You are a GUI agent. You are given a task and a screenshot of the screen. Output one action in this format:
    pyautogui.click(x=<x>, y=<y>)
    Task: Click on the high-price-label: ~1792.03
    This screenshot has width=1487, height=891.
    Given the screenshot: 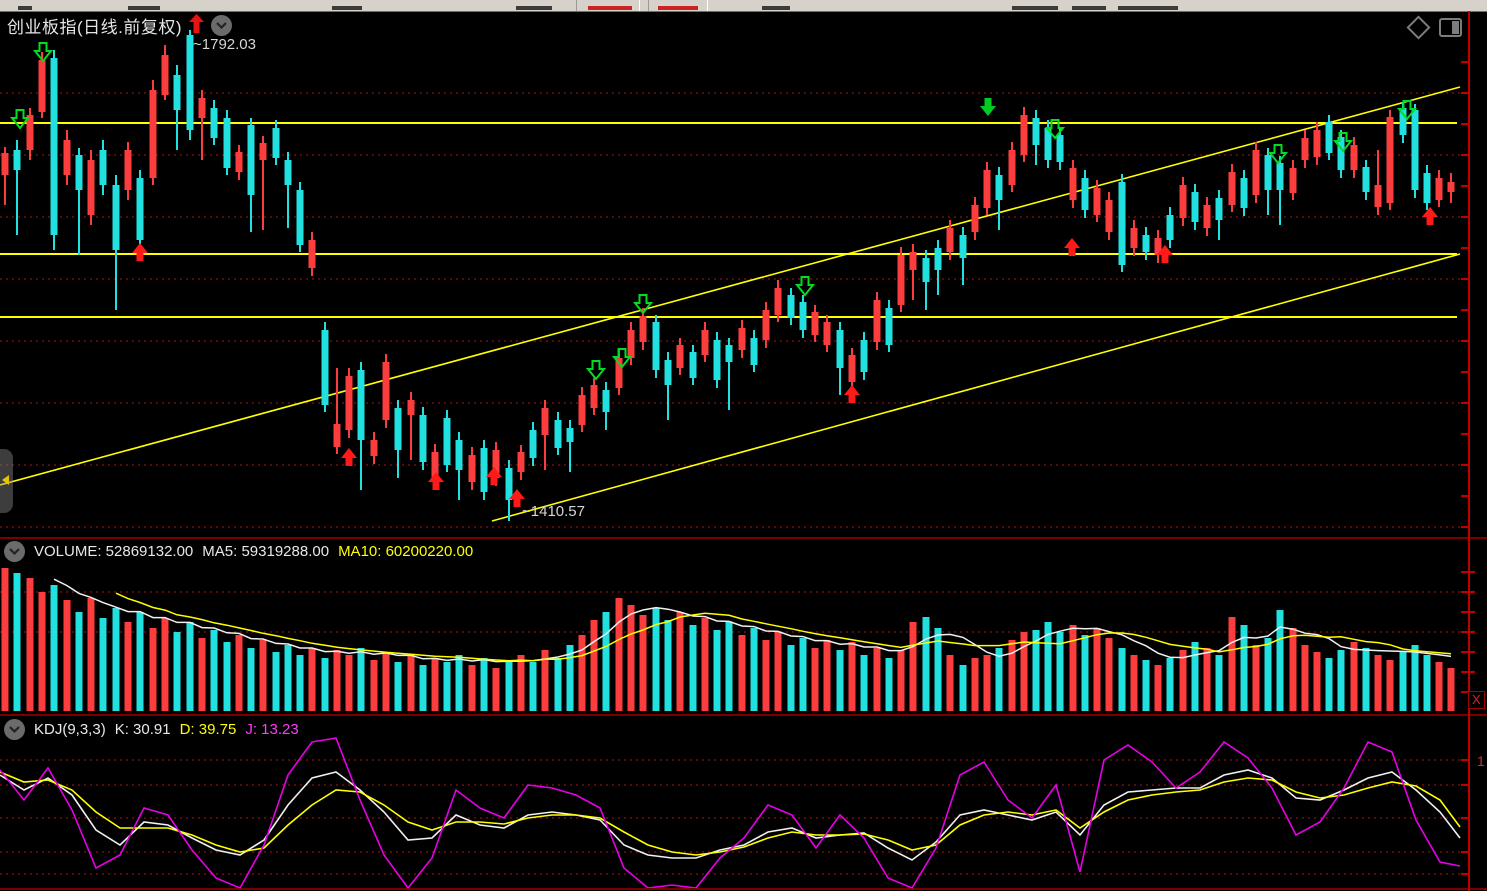 What is the action you would take?
    pyautogui.click(x=224, y=44)
    